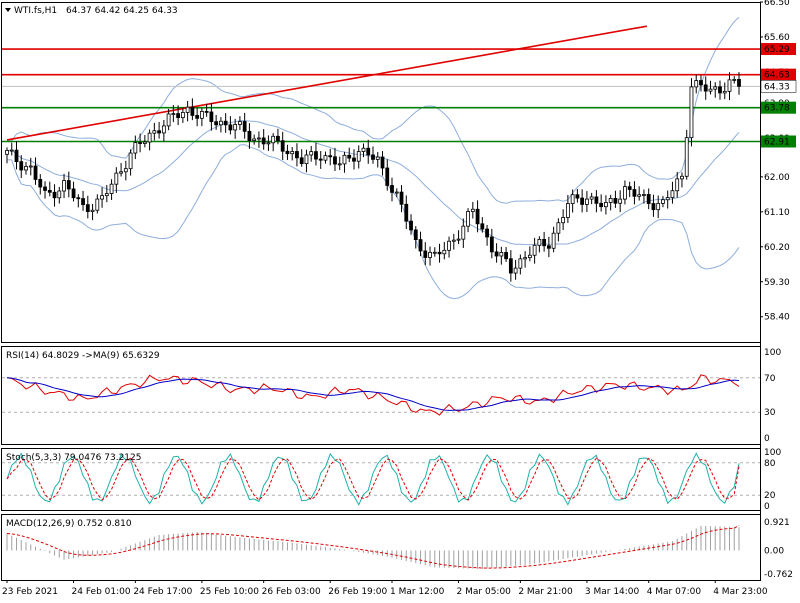  I want to click on stoch-signal-line, so click(373, 479).